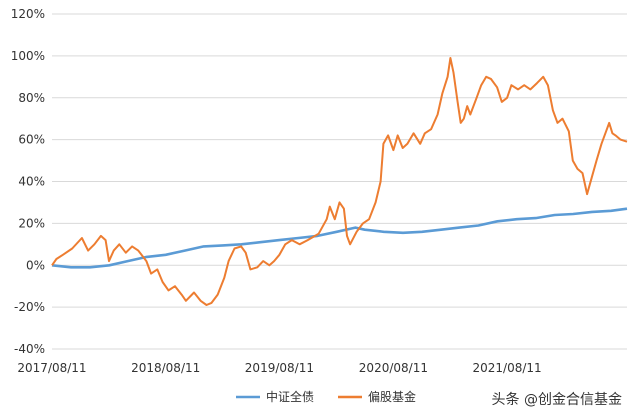 This screenshot has height=419, width=640. I want to click on x-tick-label: 2017/08/11, so click(51, 368).